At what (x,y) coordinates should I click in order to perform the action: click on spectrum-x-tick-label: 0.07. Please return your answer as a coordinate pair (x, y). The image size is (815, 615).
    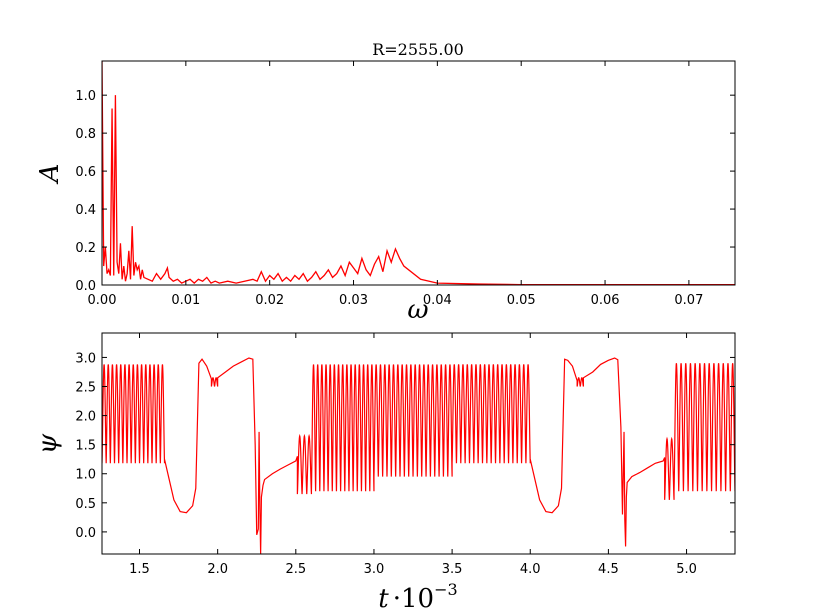
    Looking at the image, I should click on (688, 300).